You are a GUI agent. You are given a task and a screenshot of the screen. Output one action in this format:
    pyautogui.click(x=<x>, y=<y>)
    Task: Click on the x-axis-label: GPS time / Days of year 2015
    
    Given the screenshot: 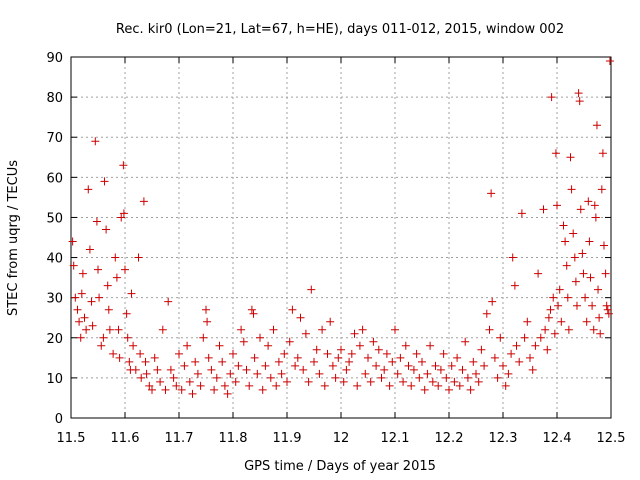 What is the action you would take?
    pyautogui.click(x=340, y=466)
    